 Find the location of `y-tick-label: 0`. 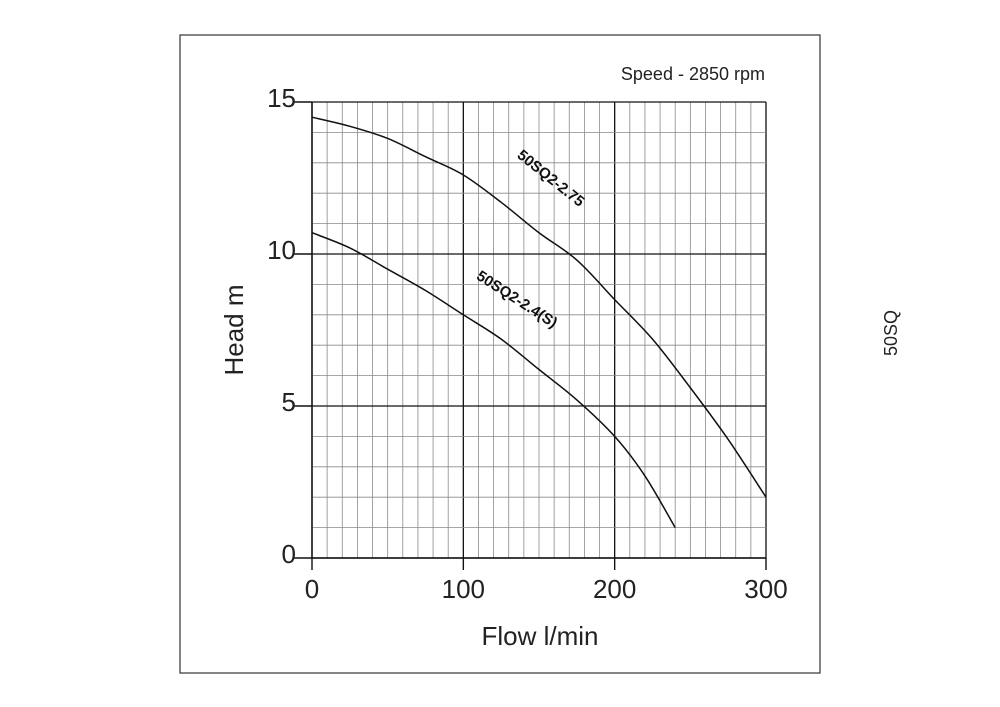

y-tick-label: 0 is located at coordinates (289, 554).